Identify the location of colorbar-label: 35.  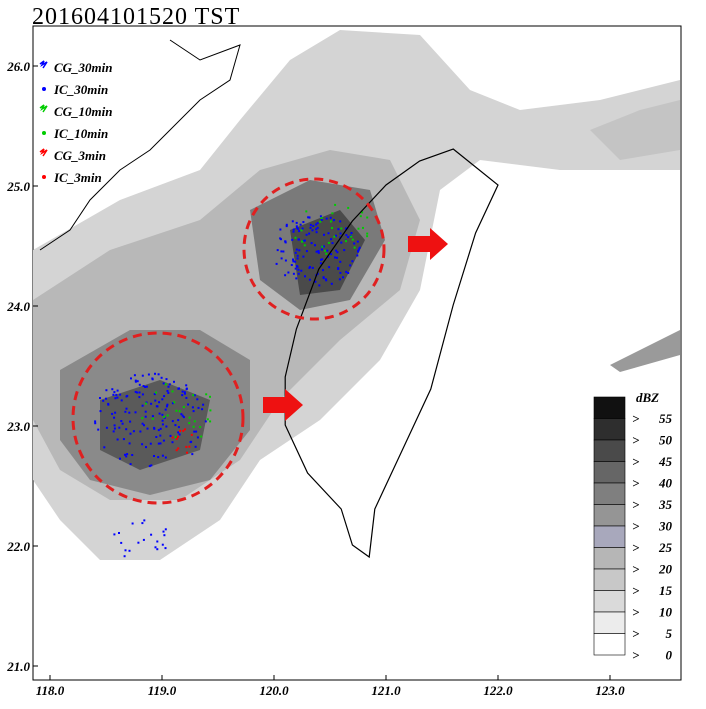
(665, 504).